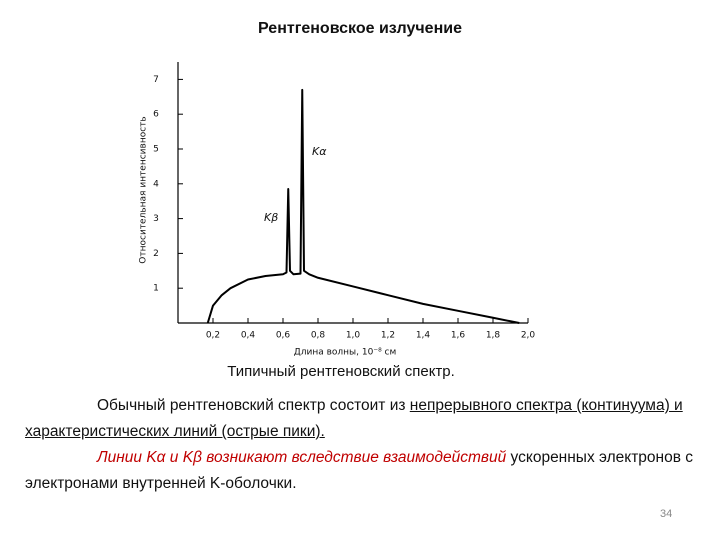 The height and width of the screenshot is (540, 720). I want to click on x-tick-label: 0,6, so click(283, 336).